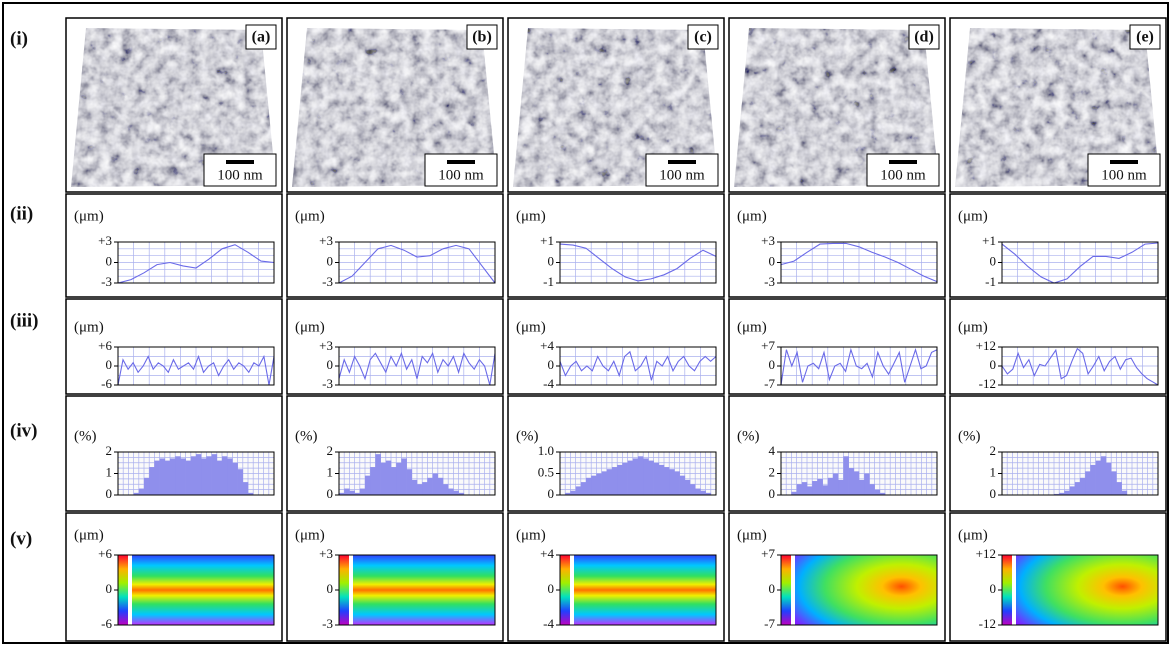 The image size is (1171, 651). Describe the element at coordinates (106, 623) in the screenshot. I see `y-tick-label: -6` at that location.